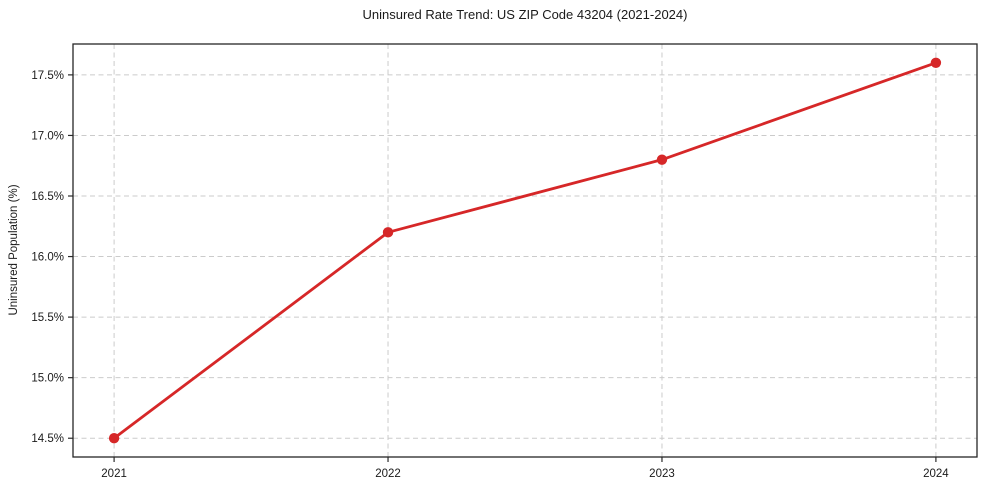  What do you see at coordinates (47, 439) in the screenshot?
I see `y-tick-label: 14.5%` at bounding box center [47, 439].